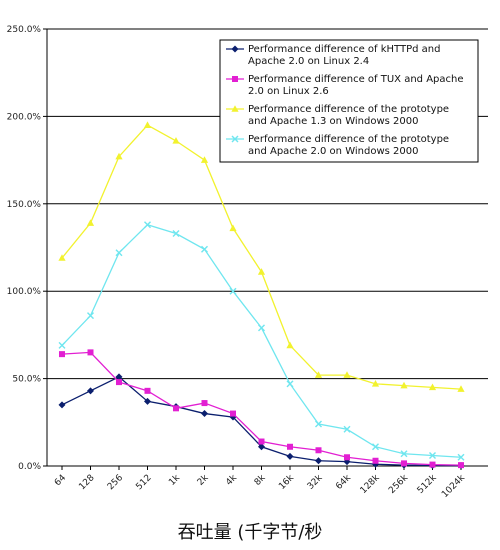 The image size is (500, 550). I want to click on x-tick-label: 1k, so click(174, 480).